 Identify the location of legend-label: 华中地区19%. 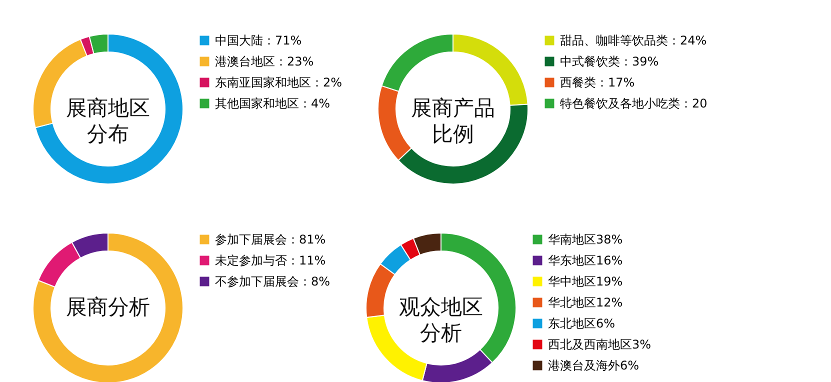
(585, 281).